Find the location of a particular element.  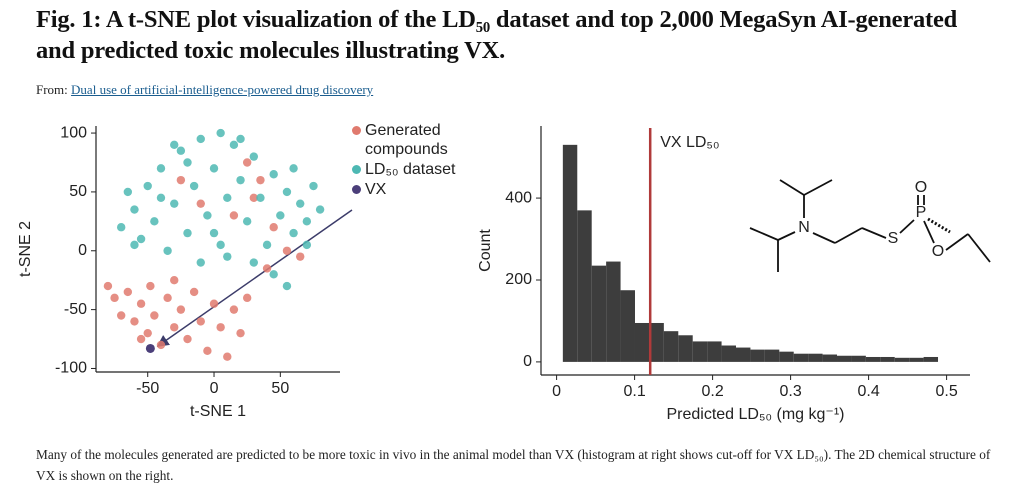

x-tick-label: 0.4 is located at coordinates (868, 391).